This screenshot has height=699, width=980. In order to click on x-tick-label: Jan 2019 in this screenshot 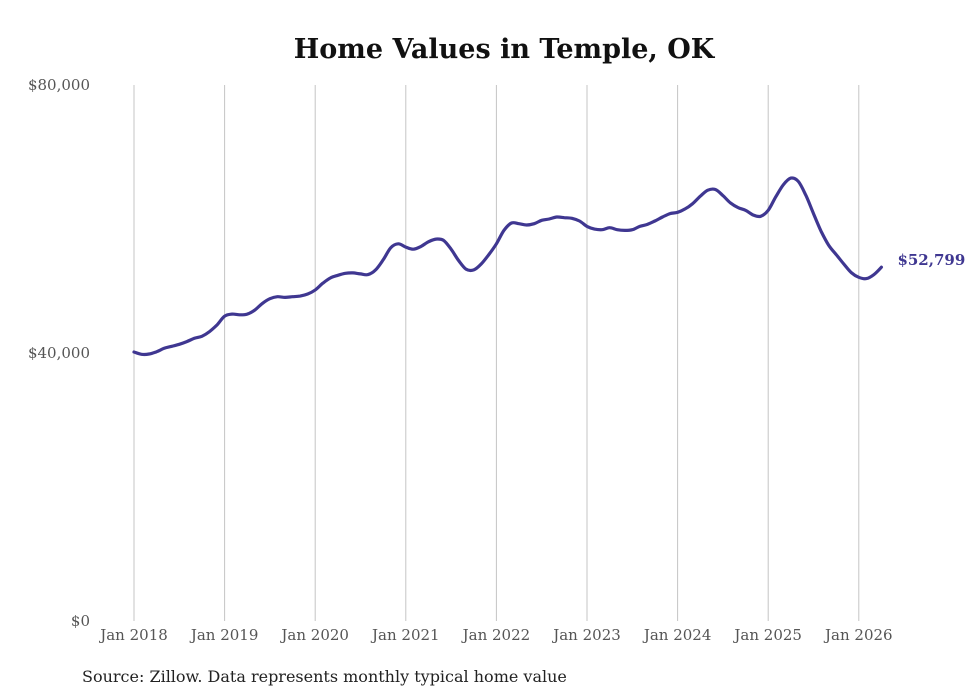, I will do `click(224, 635)`.